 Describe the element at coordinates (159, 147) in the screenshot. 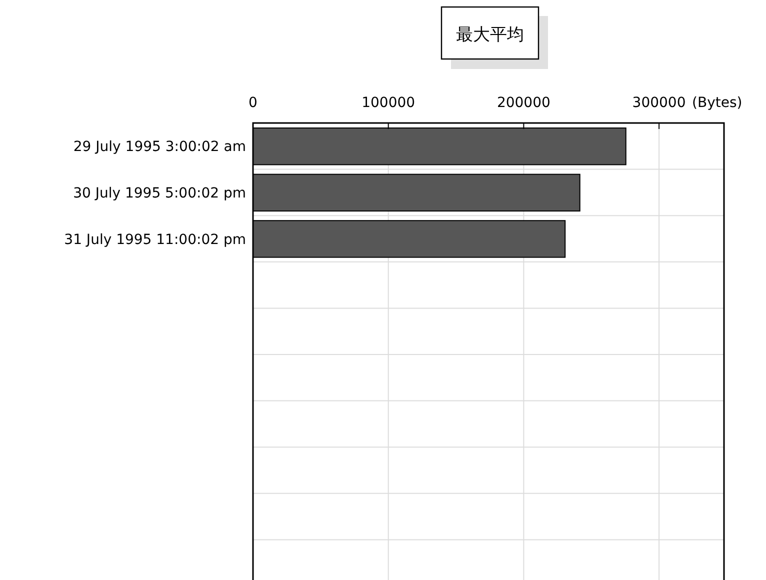

I see `y-tick-label: 29 July 1995 3:00:02 am` at that location.